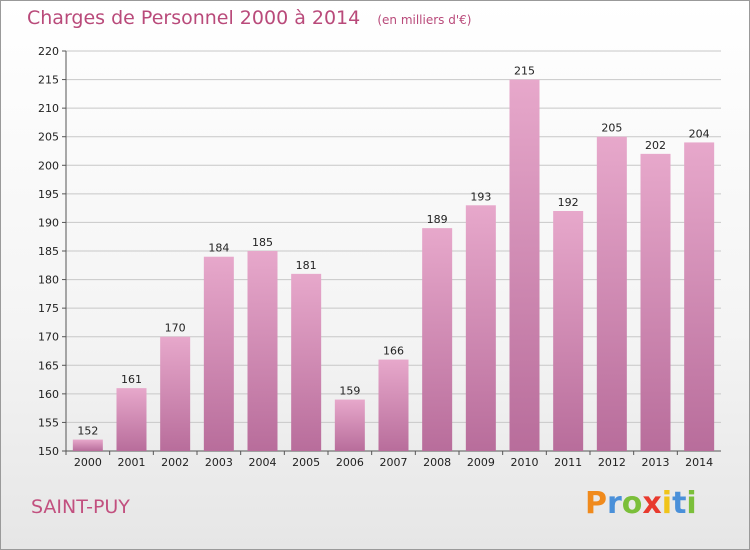 The height and width of the screenshot is (550, 750). What do you see at coordinates (525, 462) in the screenshot?
I see `x-tick-label: 2010` at bounding box center [525, 462].